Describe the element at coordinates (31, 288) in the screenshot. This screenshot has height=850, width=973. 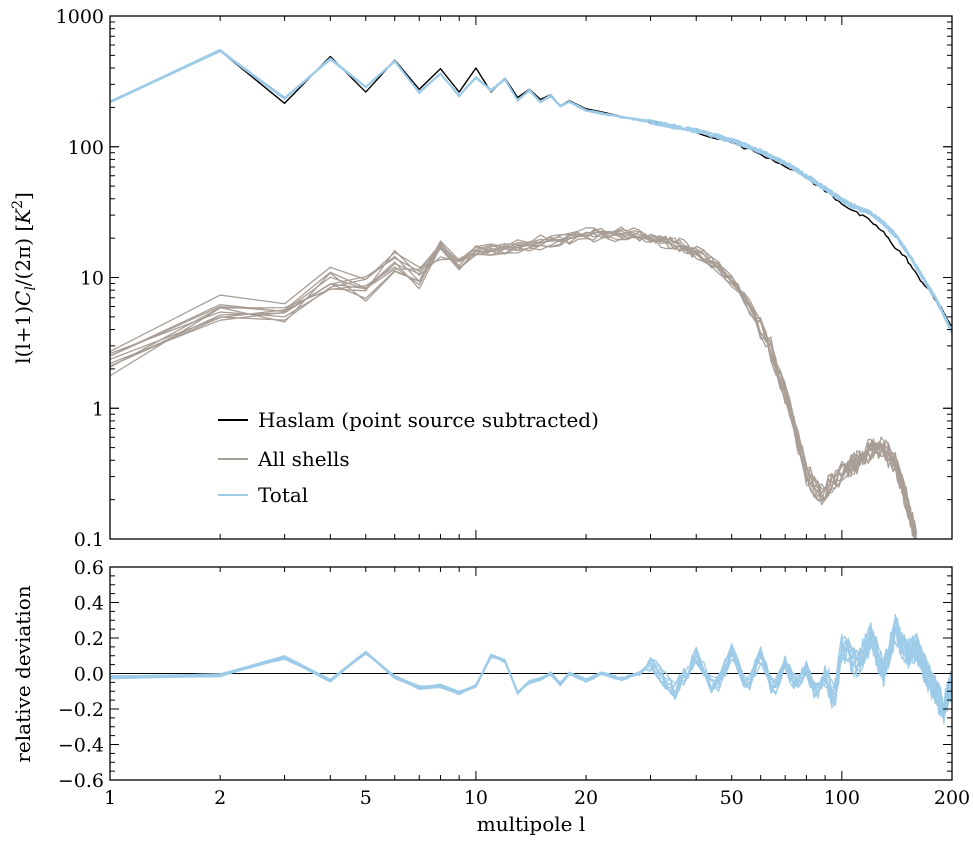
I see `ylabel-sub: l` at that location.